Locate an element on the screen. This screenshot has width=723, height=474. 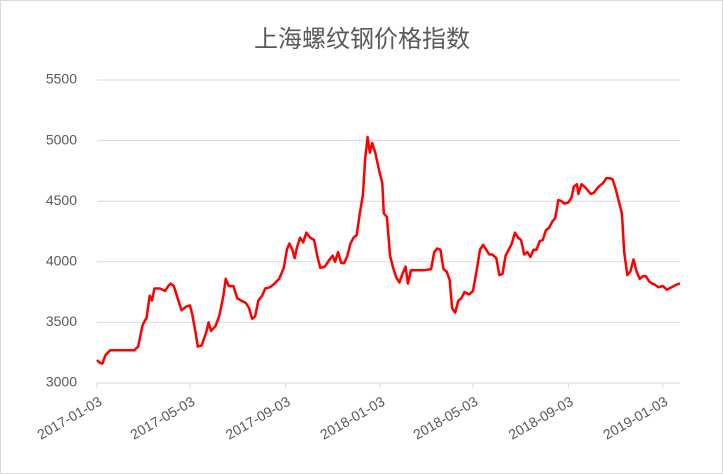
y-tick-label: 3500 is located at coordinates (61, 321).